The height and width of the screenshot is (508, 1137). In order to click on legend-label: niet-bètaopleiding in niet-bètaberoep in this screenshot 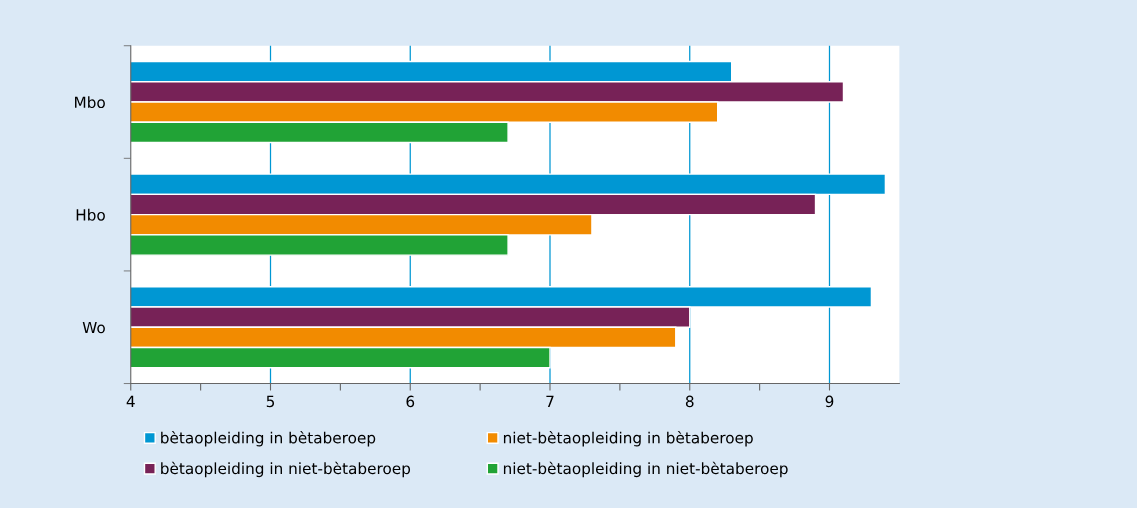, I will do `click(645, 469)`.